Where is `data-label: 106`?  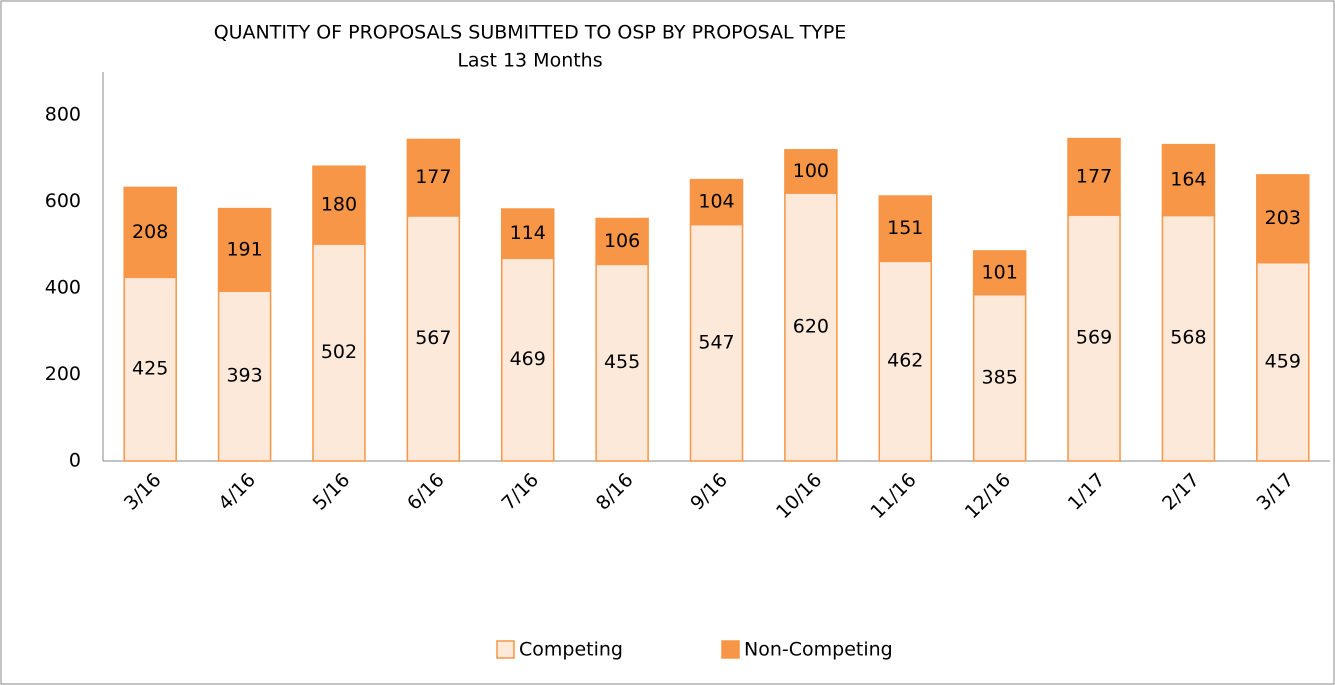
data-label: 106 is located at coordinates (622, 241).